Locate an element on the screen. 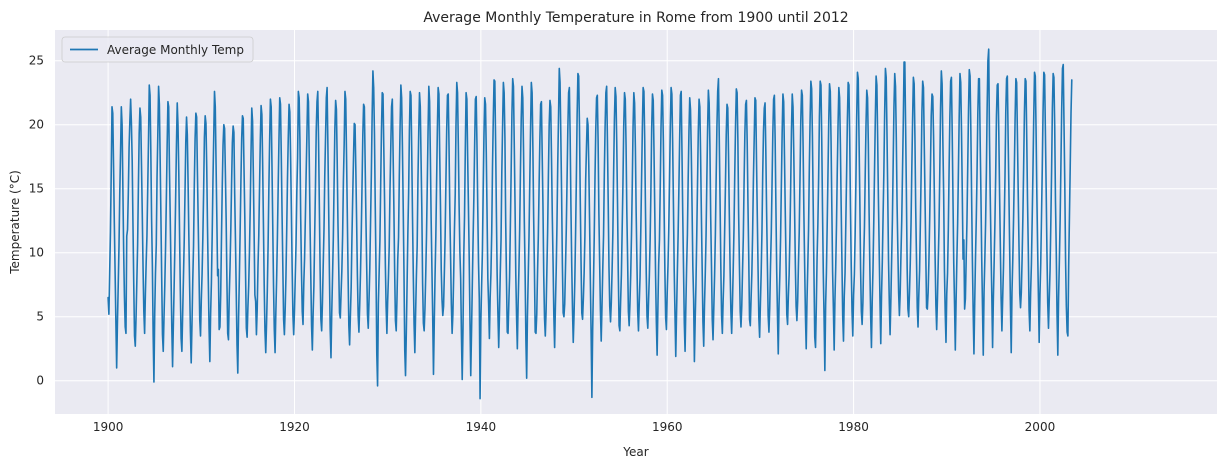 The width and height of the screenshot is (1227, 468). legend-label: Average Monthly Temp is located at coordinates (175, 50).